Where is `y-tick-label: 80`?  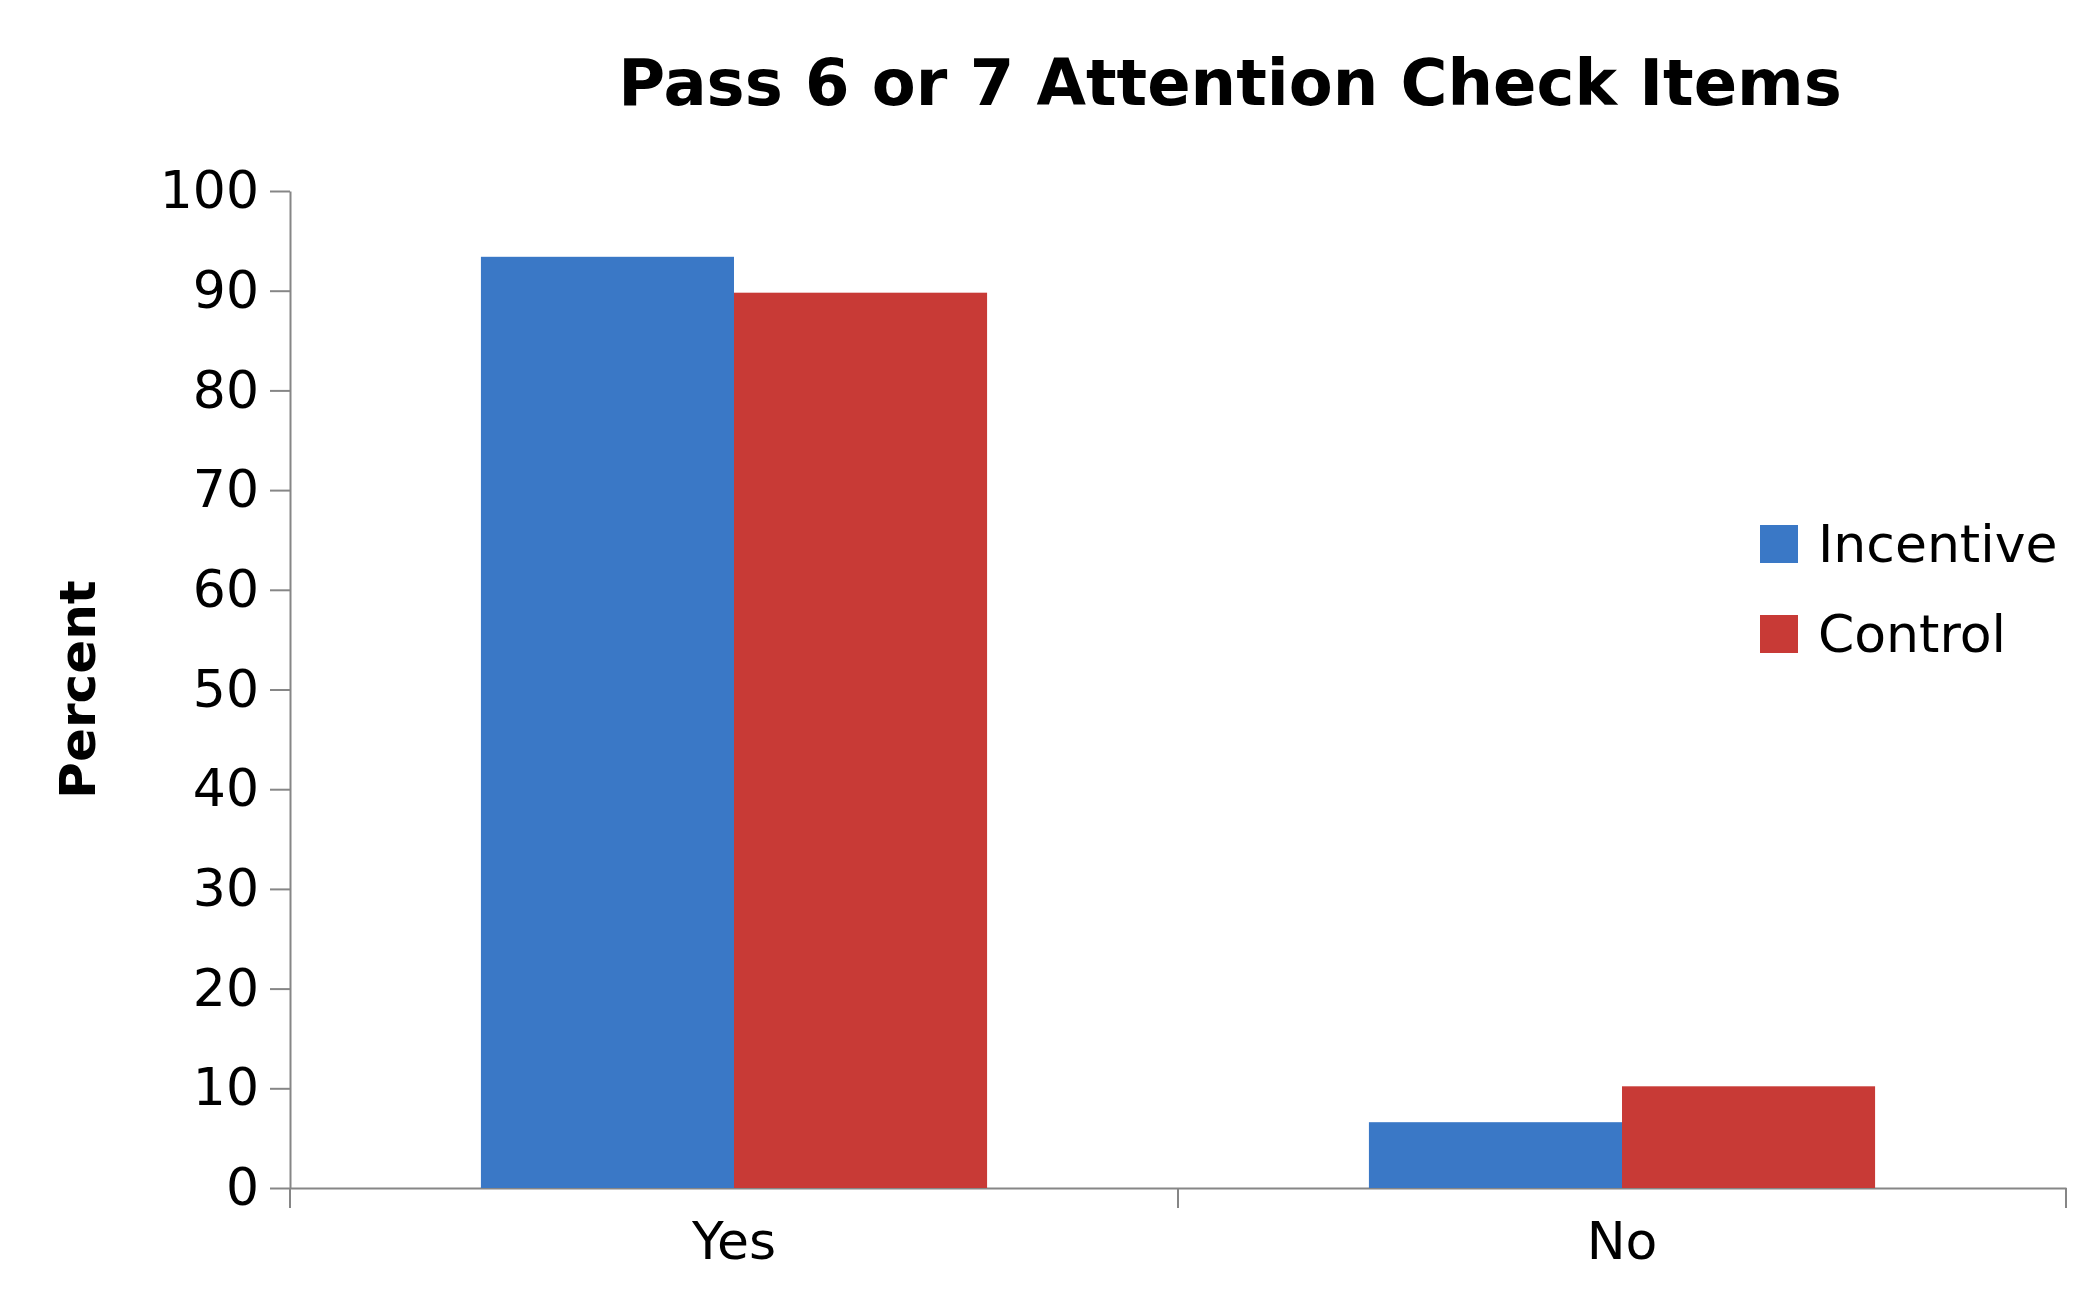
y-tick-label: 80 is located at coordinates (225, 389).